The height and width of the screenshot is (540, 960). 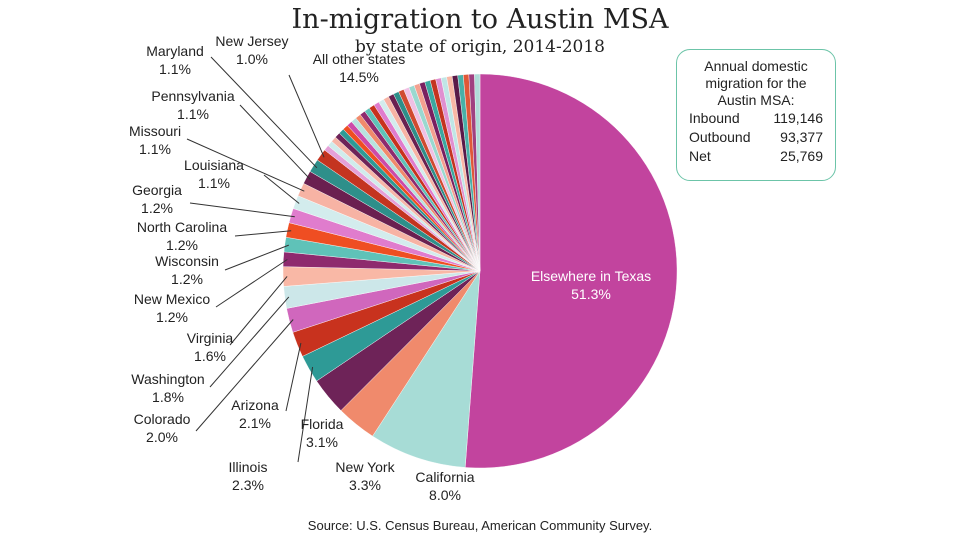 I want to click on pie-slice-all-other-states-stripe, so click(x=477, y=172).